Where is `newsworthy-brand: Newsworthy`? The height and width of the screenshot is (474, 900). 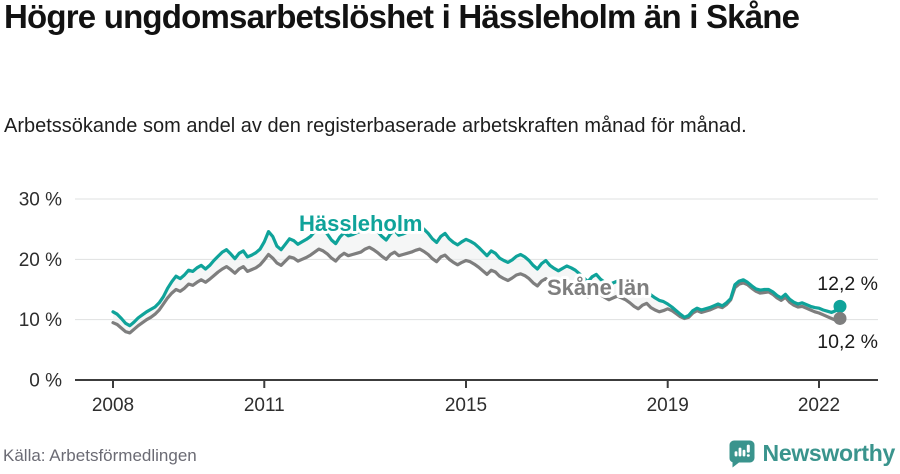
newsworthy-brand: Newsworthy is located at coordinates (811, 453).